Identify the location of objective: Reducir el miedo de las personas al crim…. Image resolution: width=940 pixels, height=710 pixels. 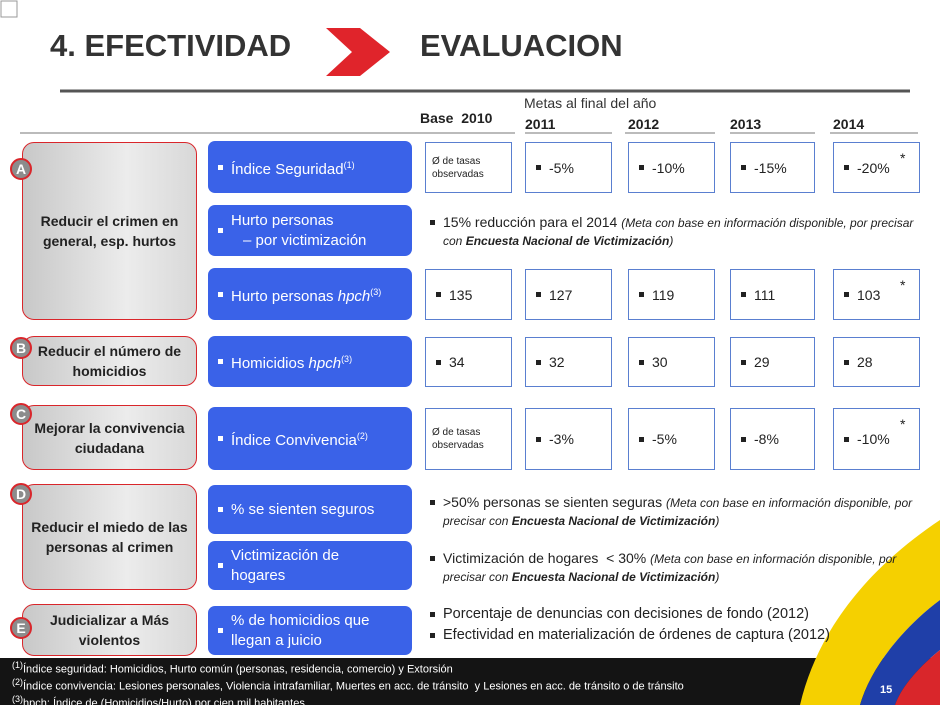
(109, 537).